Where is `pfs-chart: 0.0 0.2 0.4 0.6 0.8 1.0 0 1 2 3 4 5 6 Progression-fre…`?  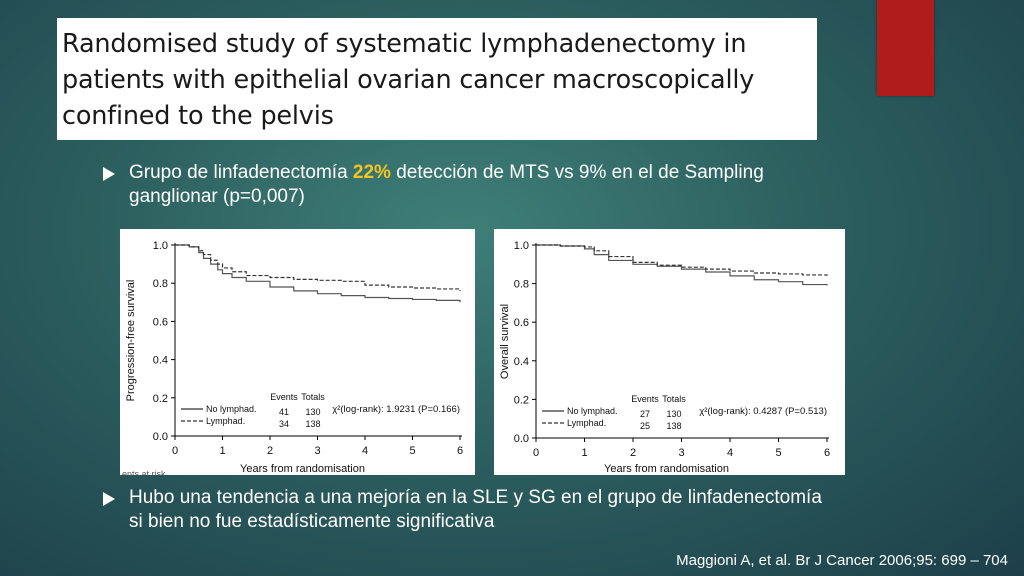
pfs-chart: 0.0 0.2 0.4 0.6 0.8 1.0 0 1 2 3 4 5 6 Progression-fre… is located at coordinates (297, 352).